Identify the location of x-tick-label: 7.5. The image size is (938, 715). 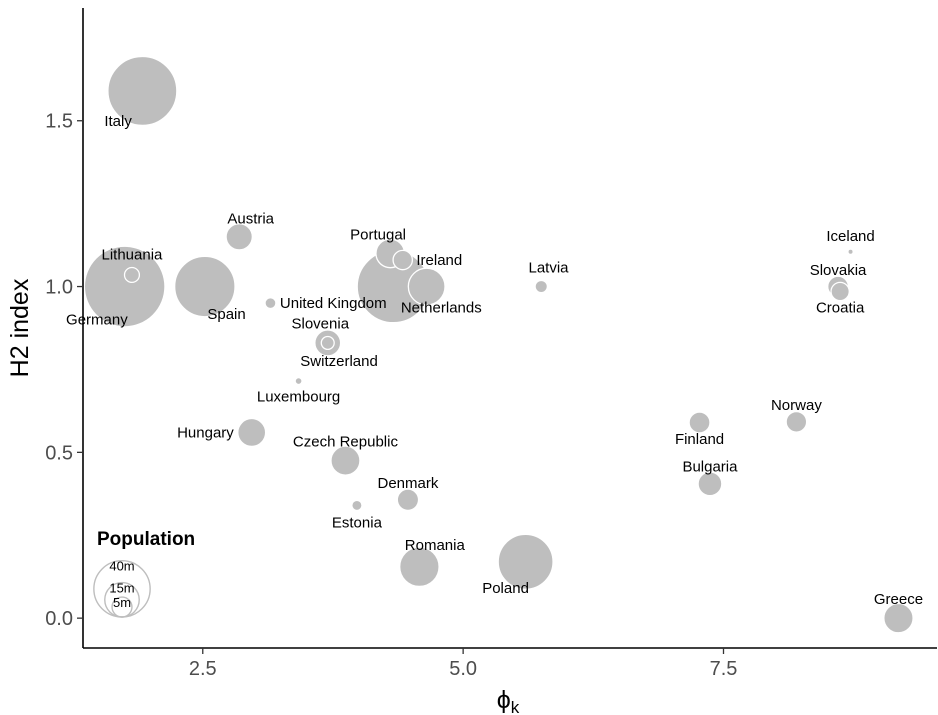
(724, 669).